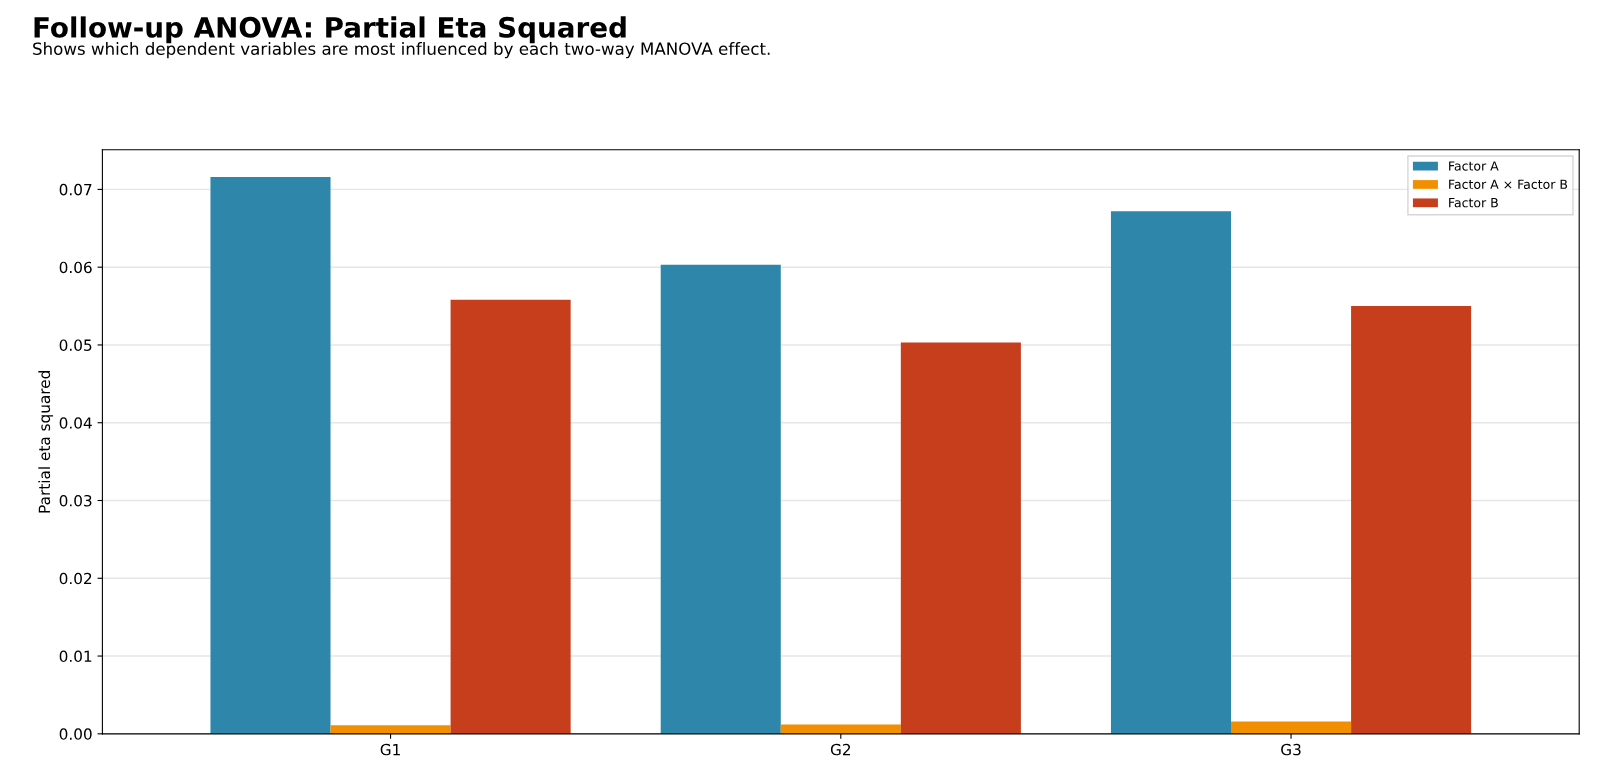 This screenshot has width=1600, height=784. What do you see at coordinates (75, 578) in the screenshot?
I see `y-tick-label: 0.02` at bounding box center [75, 578].